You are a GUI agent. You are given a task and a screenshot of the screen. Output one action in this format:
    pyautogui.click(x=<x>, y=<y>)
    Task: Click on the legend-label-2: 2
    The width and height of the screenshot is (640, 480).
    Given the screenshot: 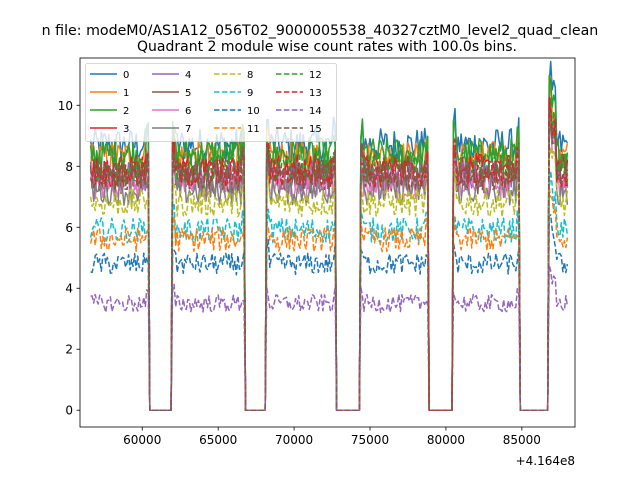 What is the action you would take?
    pyautogui.click(x=126, y=111)
    